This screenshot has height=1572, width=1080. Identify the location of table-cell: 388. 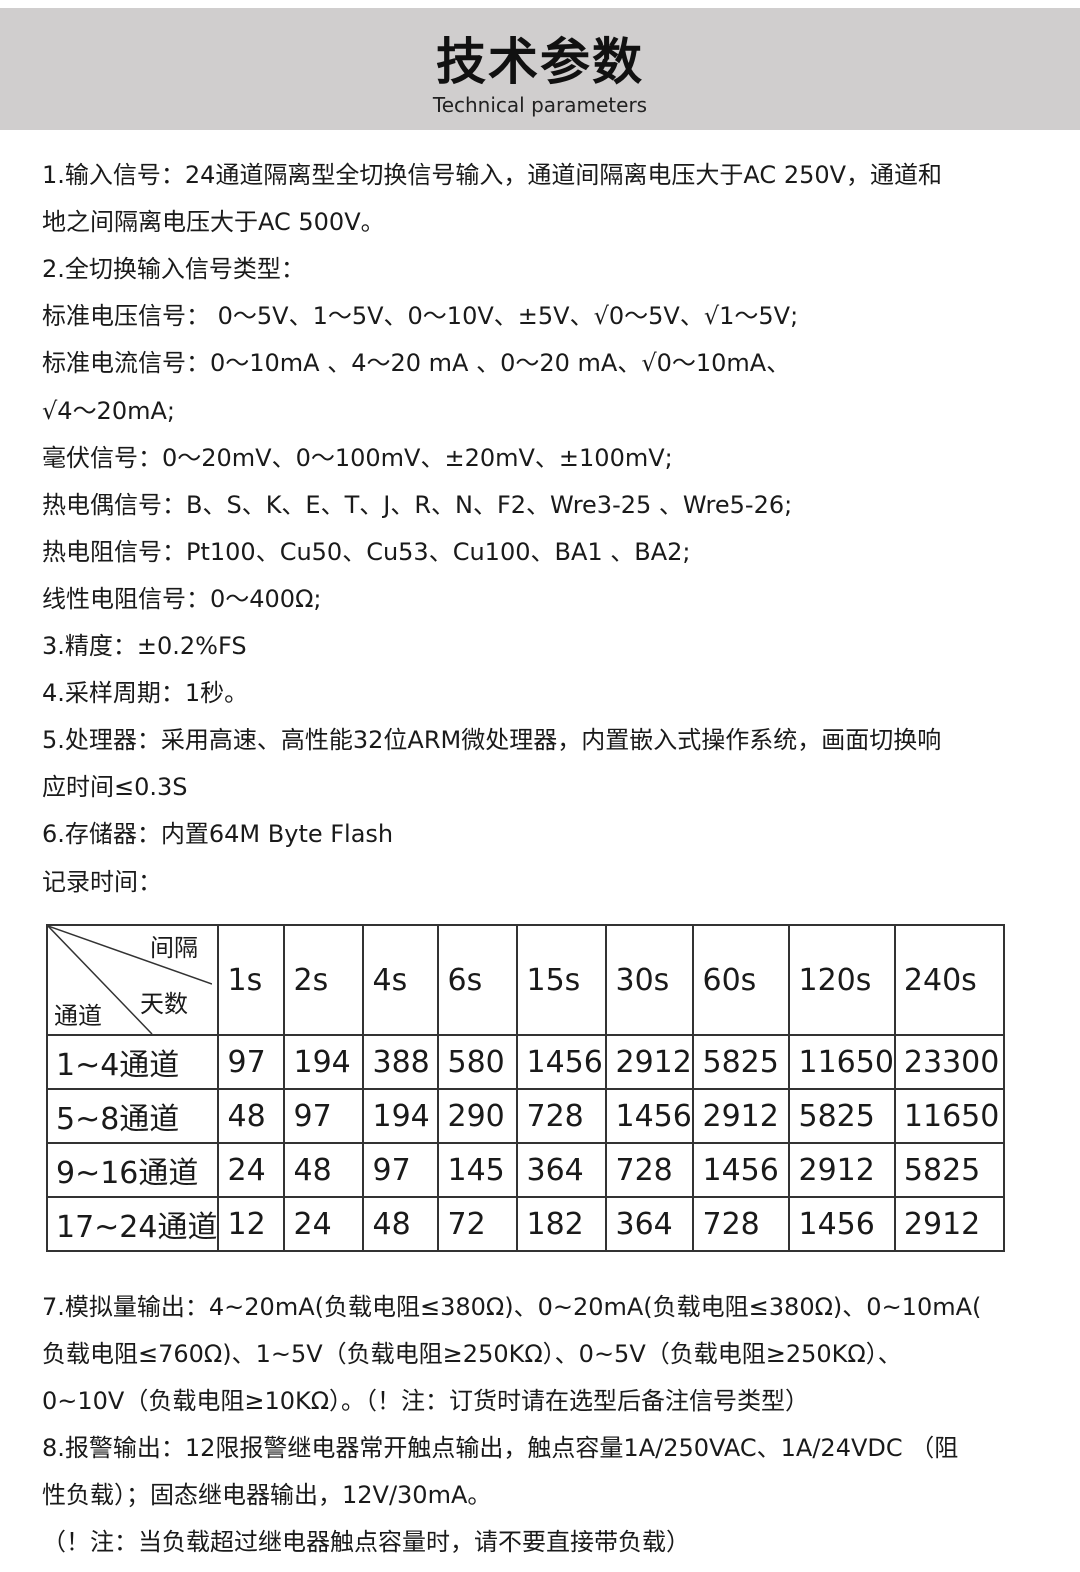
(401, 1062).